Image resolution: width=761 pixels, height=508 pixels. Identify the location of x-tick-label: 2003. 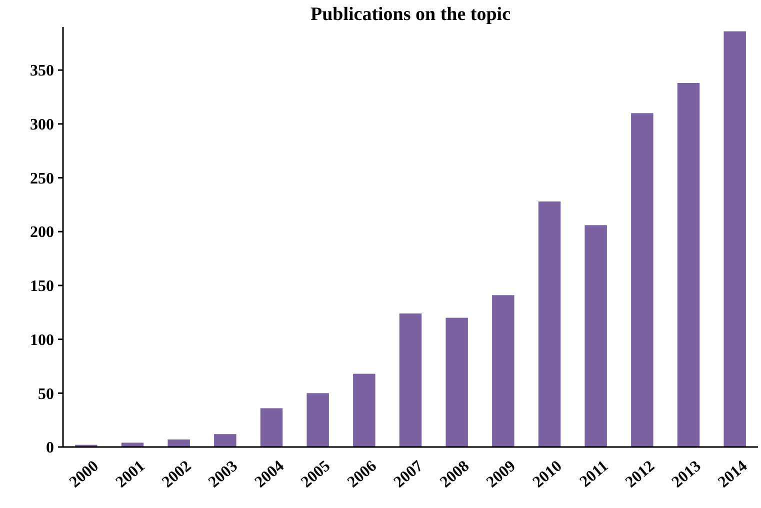
(223, 475).